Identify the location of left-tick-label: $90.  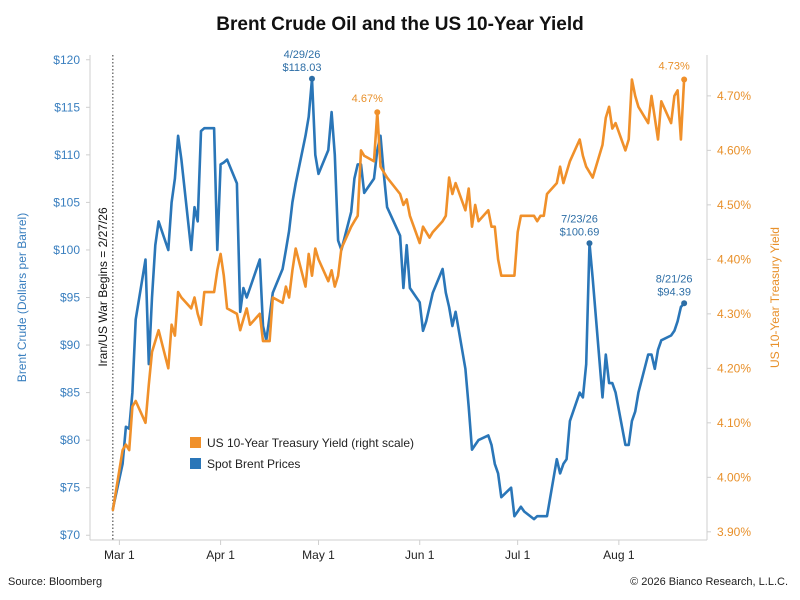
(70, 345).